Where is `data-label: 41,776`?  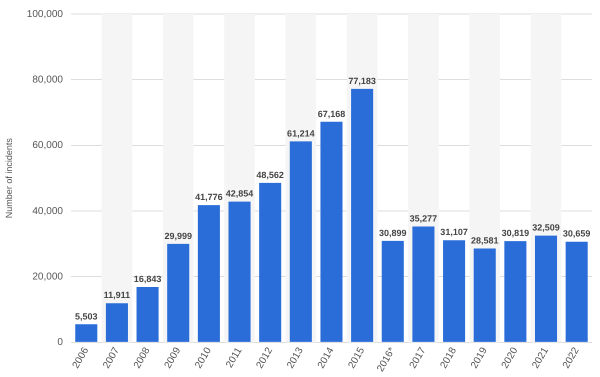
data-label: 41,776 is located at coordinates (209, 197).